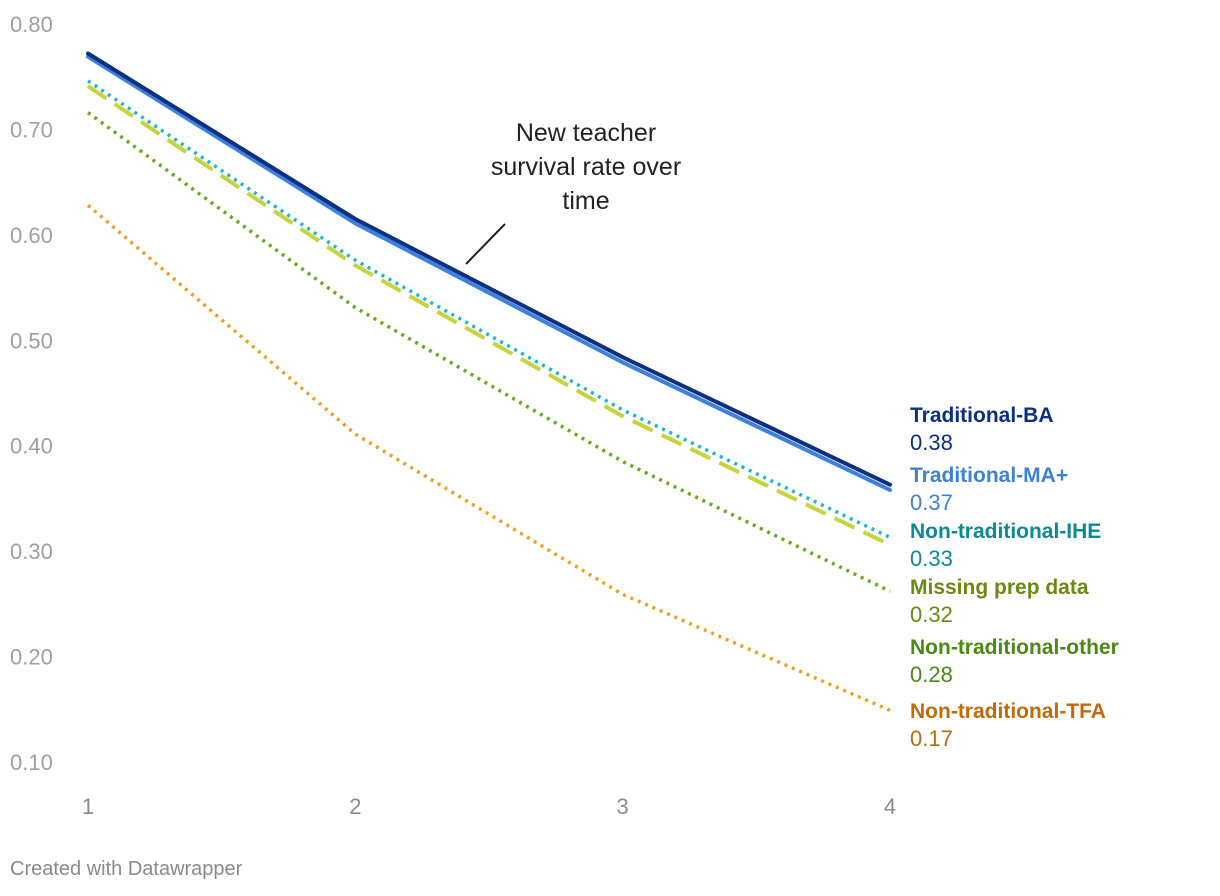 The image size is (1220, 896). What do you see at coordinates (586, 133) in the screenshot?
I see `annotation-text-line: New teacher` at bounding box center [586, 133].